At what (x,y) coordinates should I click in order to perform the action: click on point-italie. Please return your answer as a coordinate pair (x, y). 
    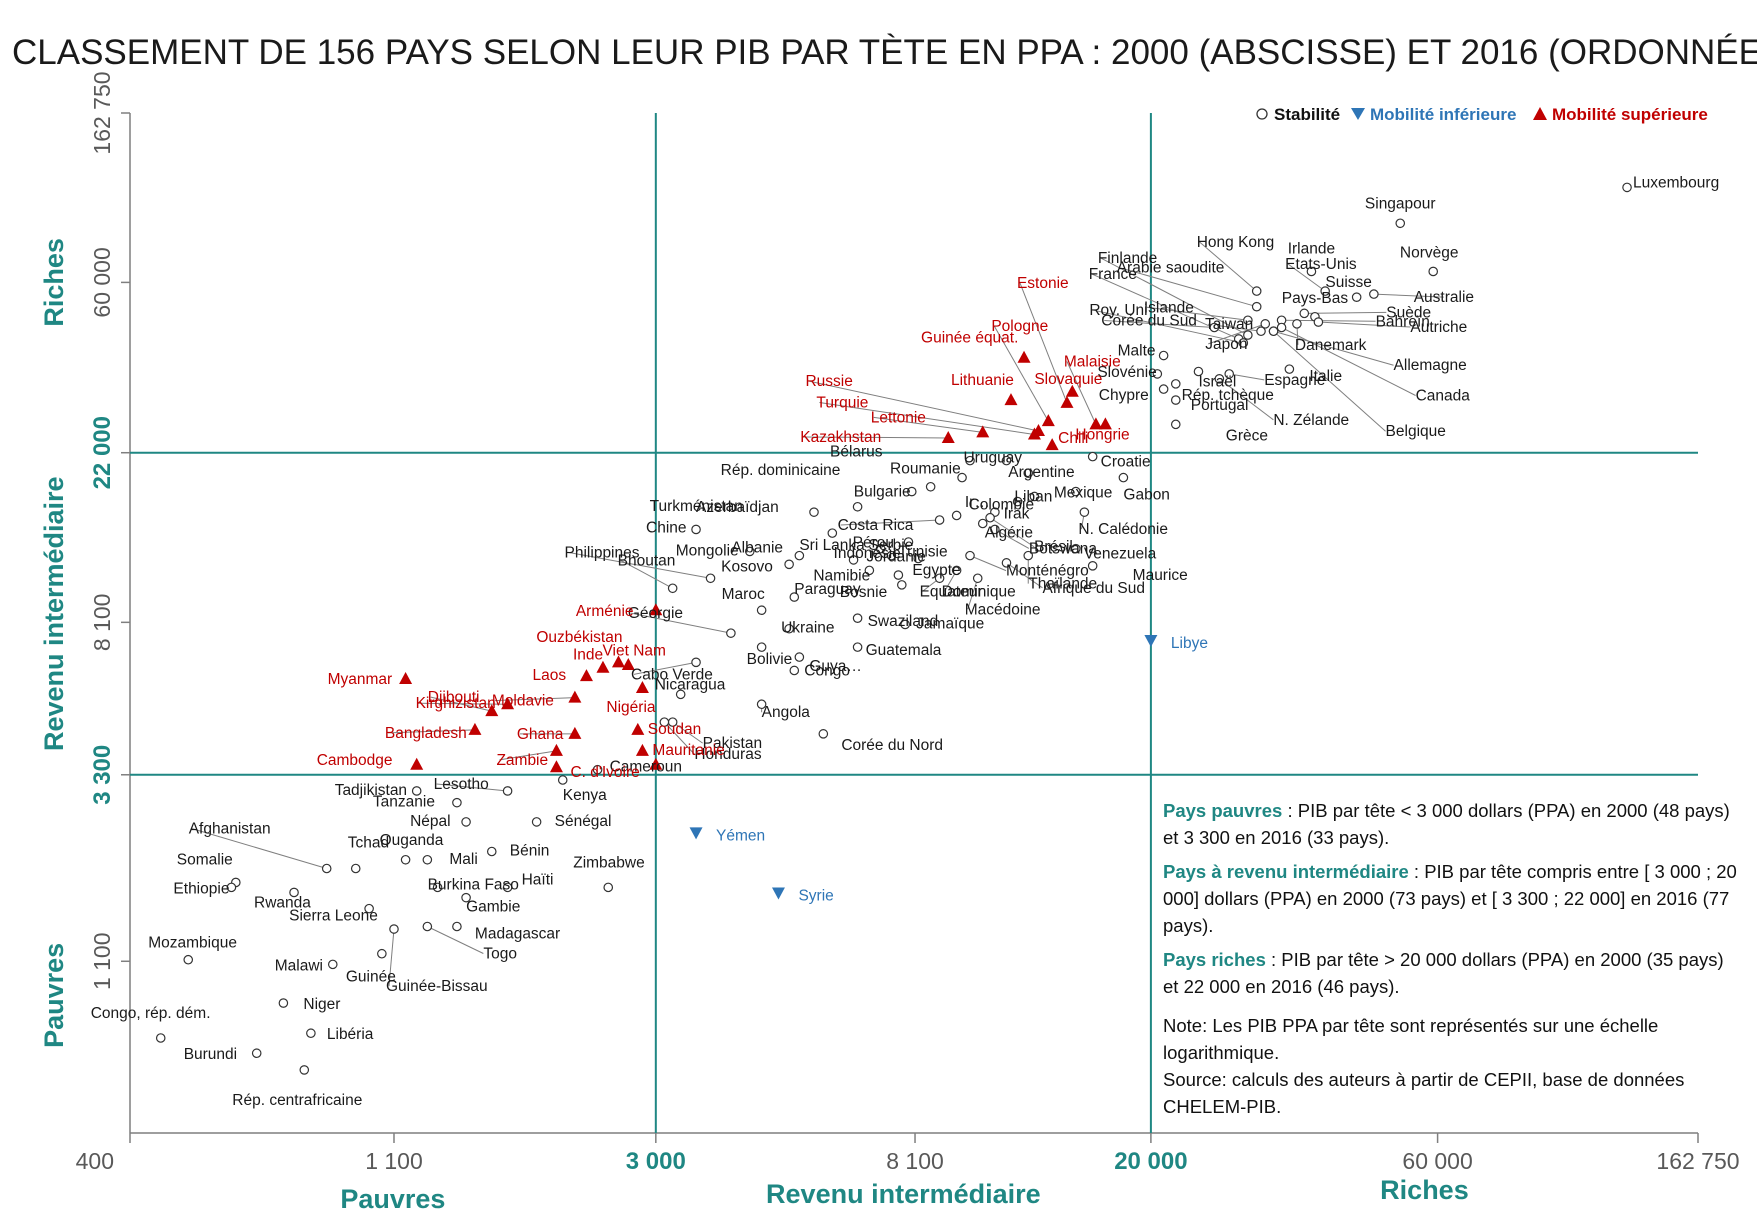
    Looking at the image, I should click on (1289, 369).